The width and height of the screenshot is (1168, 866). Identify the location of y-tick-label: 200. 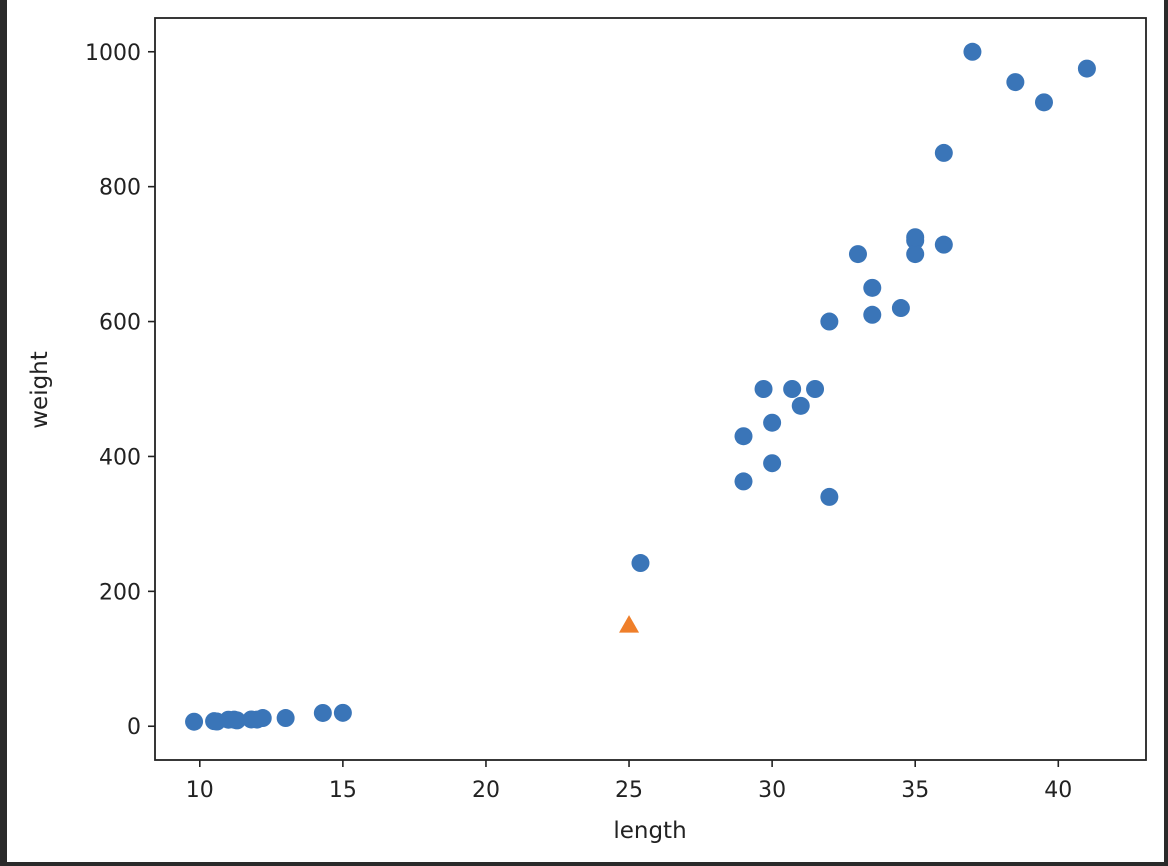
(120, 592).